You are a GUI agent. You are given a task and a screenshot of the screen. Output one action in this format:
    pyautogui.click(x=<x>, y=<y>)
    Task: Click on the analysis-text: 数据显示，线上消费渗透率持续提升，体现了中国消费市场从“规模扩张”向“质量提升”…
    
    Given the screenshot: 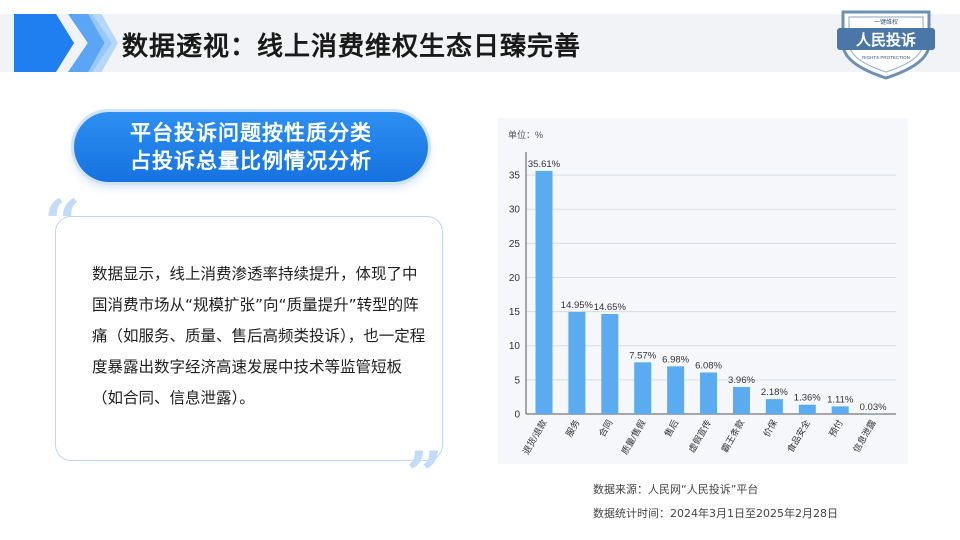 What is the action you would take?
    pyautogui.click(x=259, y=336)
    